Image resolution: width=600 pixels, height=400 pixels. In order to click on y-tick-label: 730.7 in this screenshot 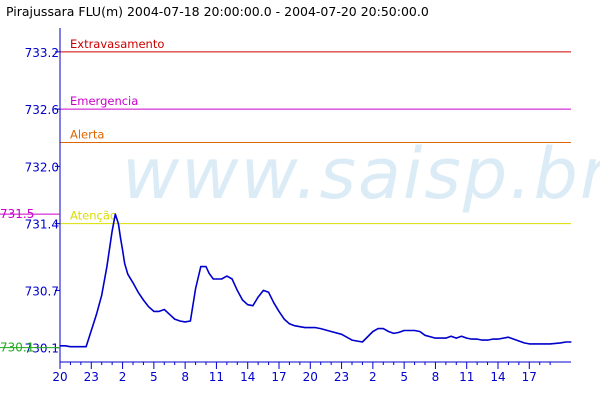, I will do `click(42, 291)`.